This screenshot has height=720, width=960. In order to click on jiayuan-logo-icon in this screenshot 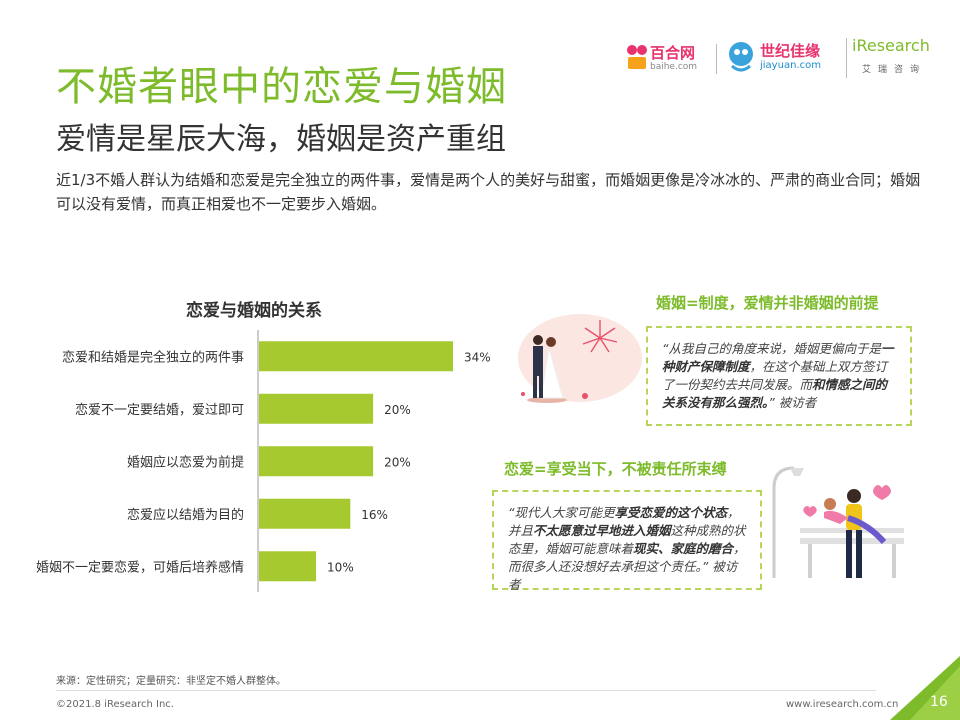, I will do `click(741, 57)`.